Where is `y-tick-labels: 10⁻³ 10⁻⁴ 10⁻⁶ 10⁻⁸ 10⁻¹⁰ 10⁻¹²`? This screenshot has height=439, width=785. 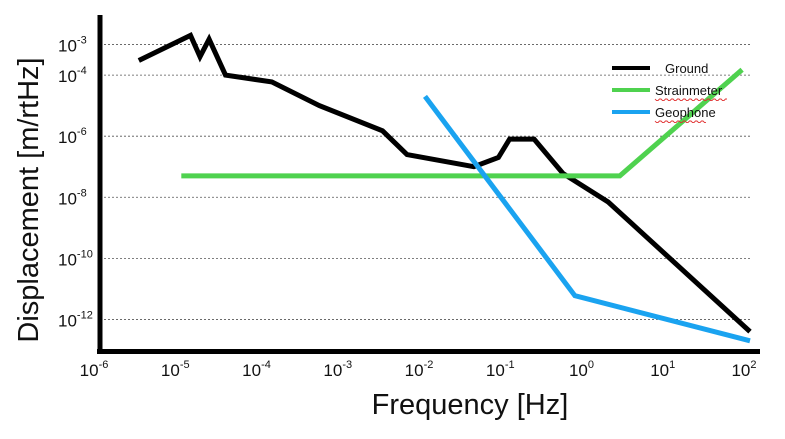
y-tick-labels: 10⁻³ 10⁻⁴ 10⁻⁶ 10⁻⁸ 10⁻¹⁰ 10⁻¹² is located at coordinates (75, 183).